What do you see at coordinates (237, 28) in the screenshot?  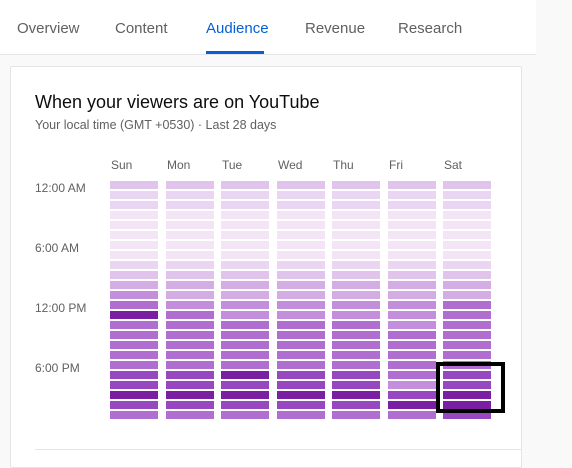 I see `tab-audience: Audience` at bounding box center [237, 28].